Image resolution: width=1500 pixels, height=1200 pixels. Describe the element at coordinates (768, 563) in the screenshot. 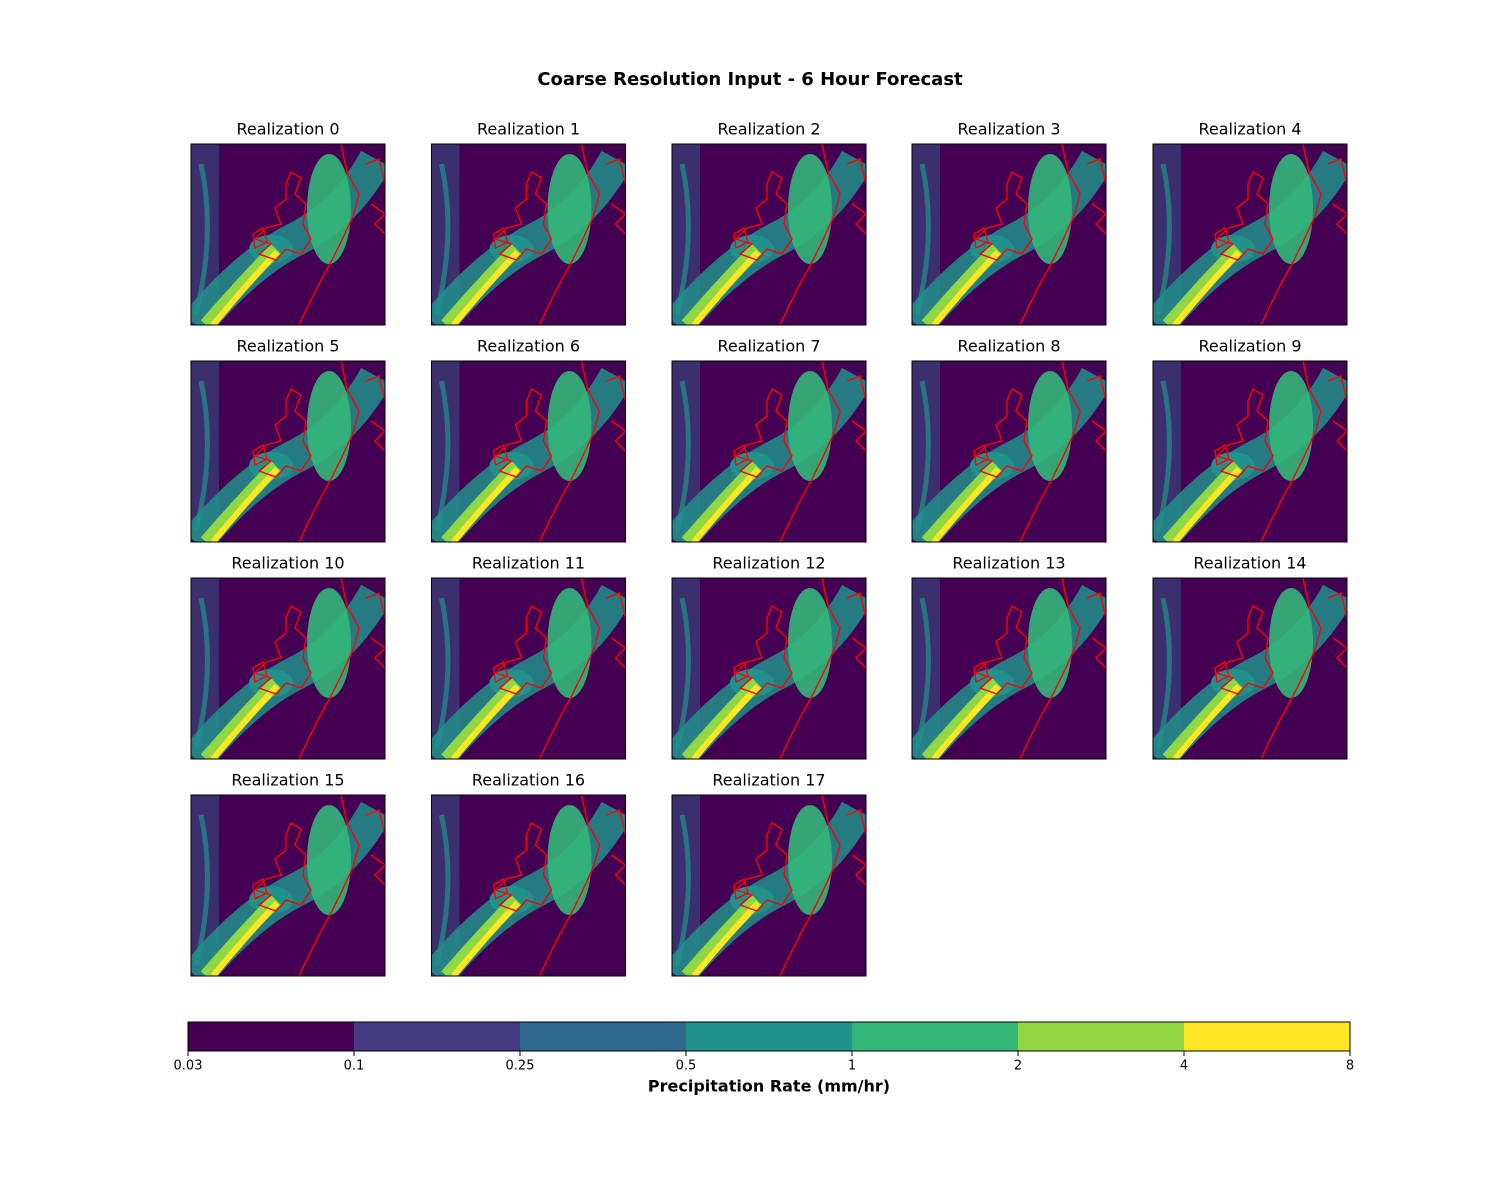

I see `panel-title: Realization 12` at that location.